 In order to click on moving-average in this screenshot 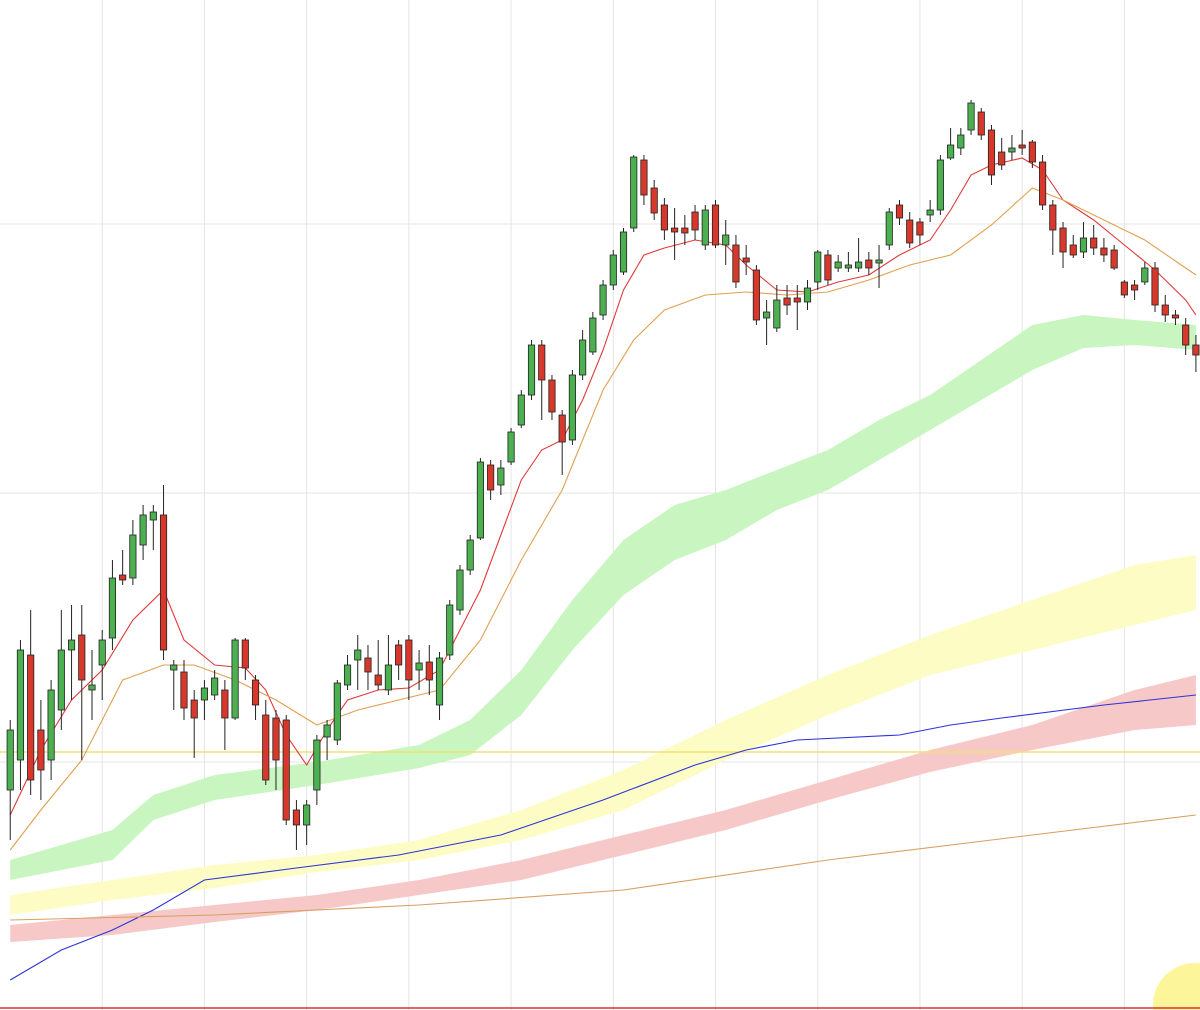, I will do `click(603, 867)`.